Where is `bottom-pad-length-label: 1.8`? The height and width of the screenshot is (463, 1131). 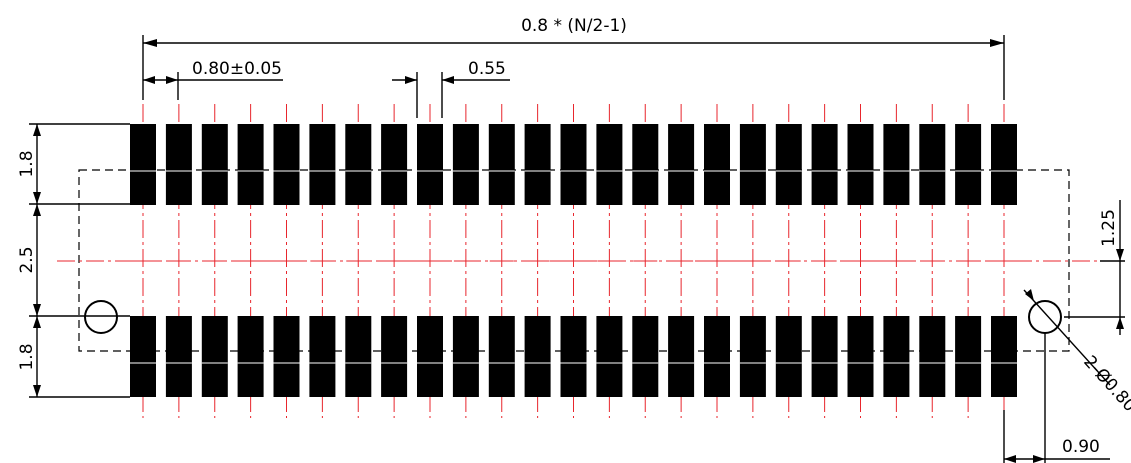 bottom-pad-length-label: 1.8 is located at coordinates (27, 356).